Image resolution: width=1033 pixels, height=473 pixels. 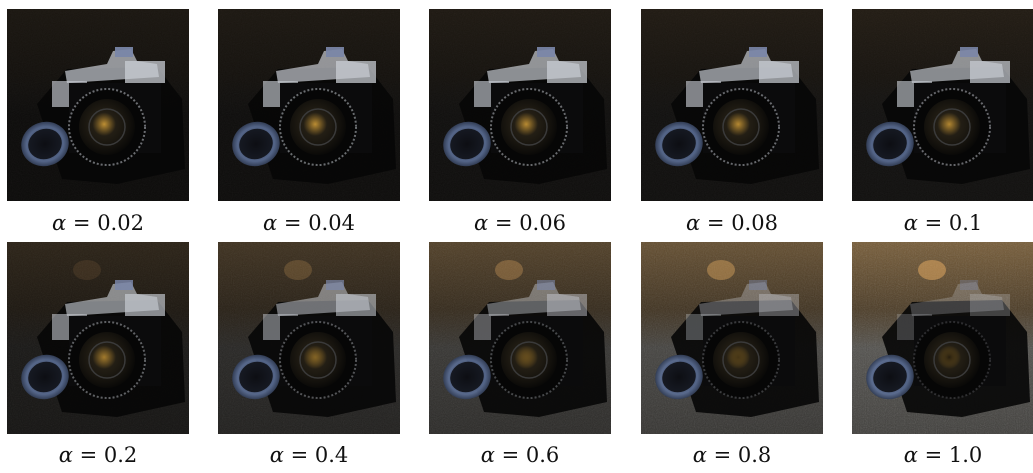 What do you see at coordinates (754, 455) in the screenshot?
I see `alpha-value: 0.8` at bounding box center [754, 455].